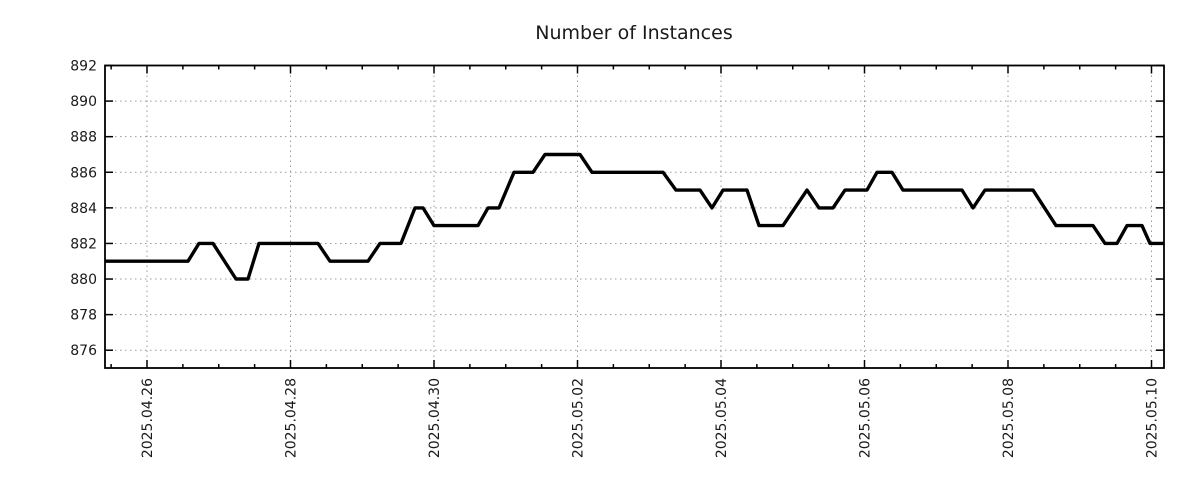  What do you see at coordinates (633, 33) in the screenshot?
I see `chart-title: Number of Instances` at bounding box center [633, 33].